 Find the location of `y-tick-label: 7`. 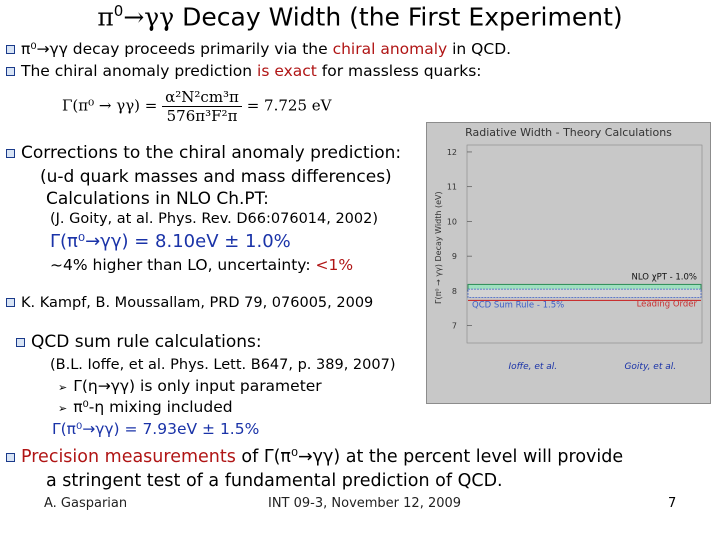

y-tick-label: 7 is located at coordinates (454, 326).